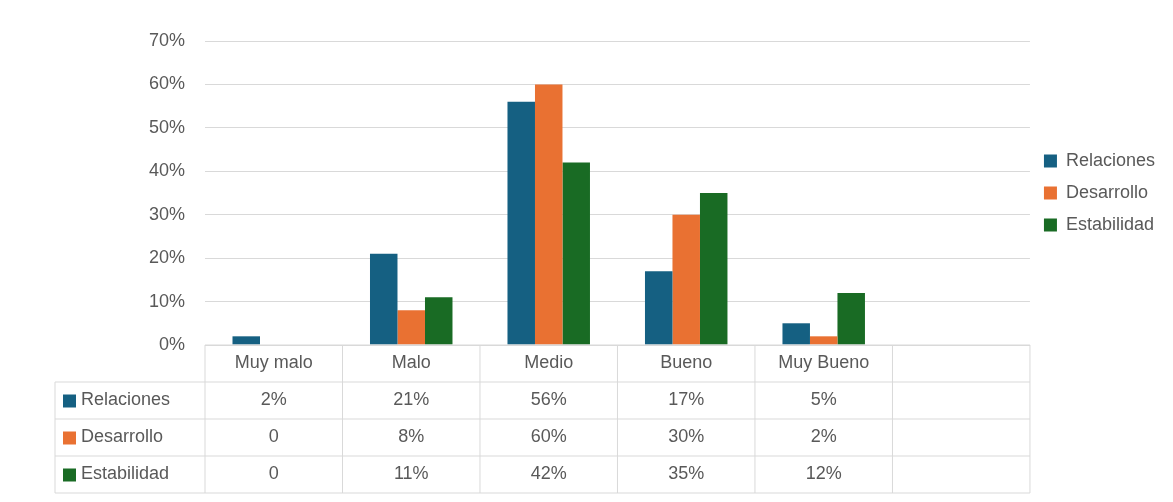 The width and height of the screenshot is (1173, 502). Describe the element at coordinates (411, 473) in the screenshot. I see `data-label: 11%` at that location.